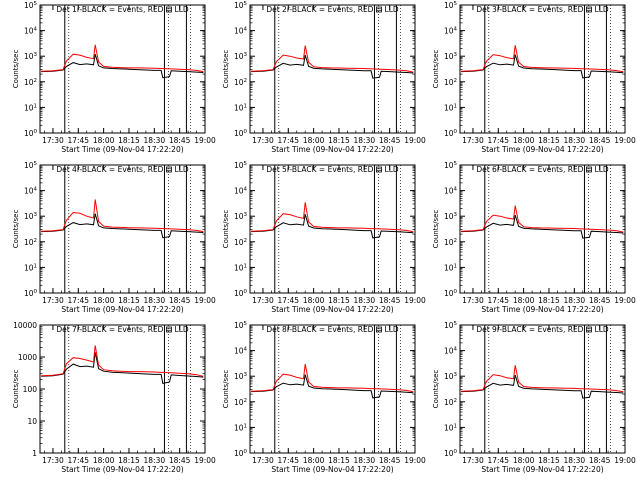 This screenshot has height=480, width=640. I want to click on panel-title: Det 7r-BLACK = Events, RED = LLD, so click(122, 329).